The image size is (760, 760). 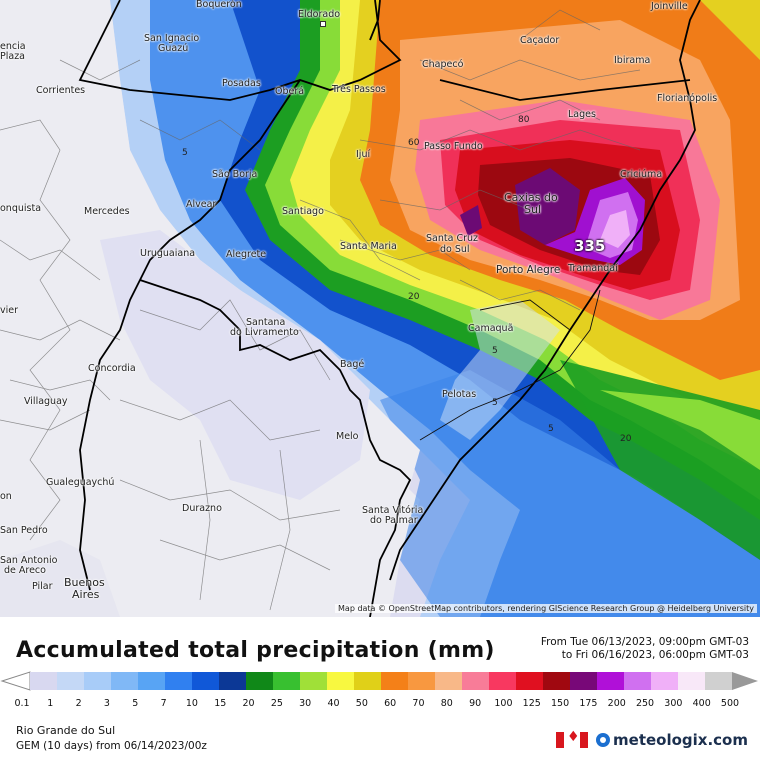 What do you see at coordinates (42, 586) in the screenshot?
I see `city-label: Pilar` at bounding box center [42, 586].